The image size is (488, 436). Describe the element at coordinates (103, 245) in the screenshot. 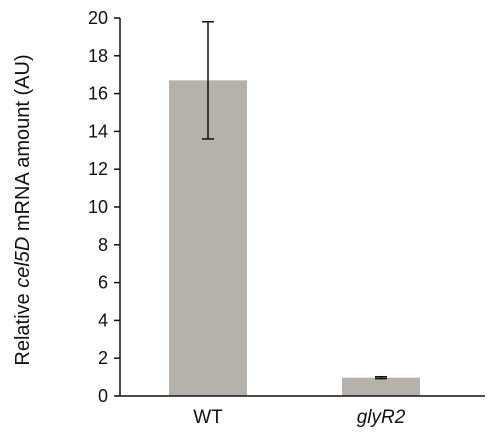

I see `y-tick-label: 8` at that location.